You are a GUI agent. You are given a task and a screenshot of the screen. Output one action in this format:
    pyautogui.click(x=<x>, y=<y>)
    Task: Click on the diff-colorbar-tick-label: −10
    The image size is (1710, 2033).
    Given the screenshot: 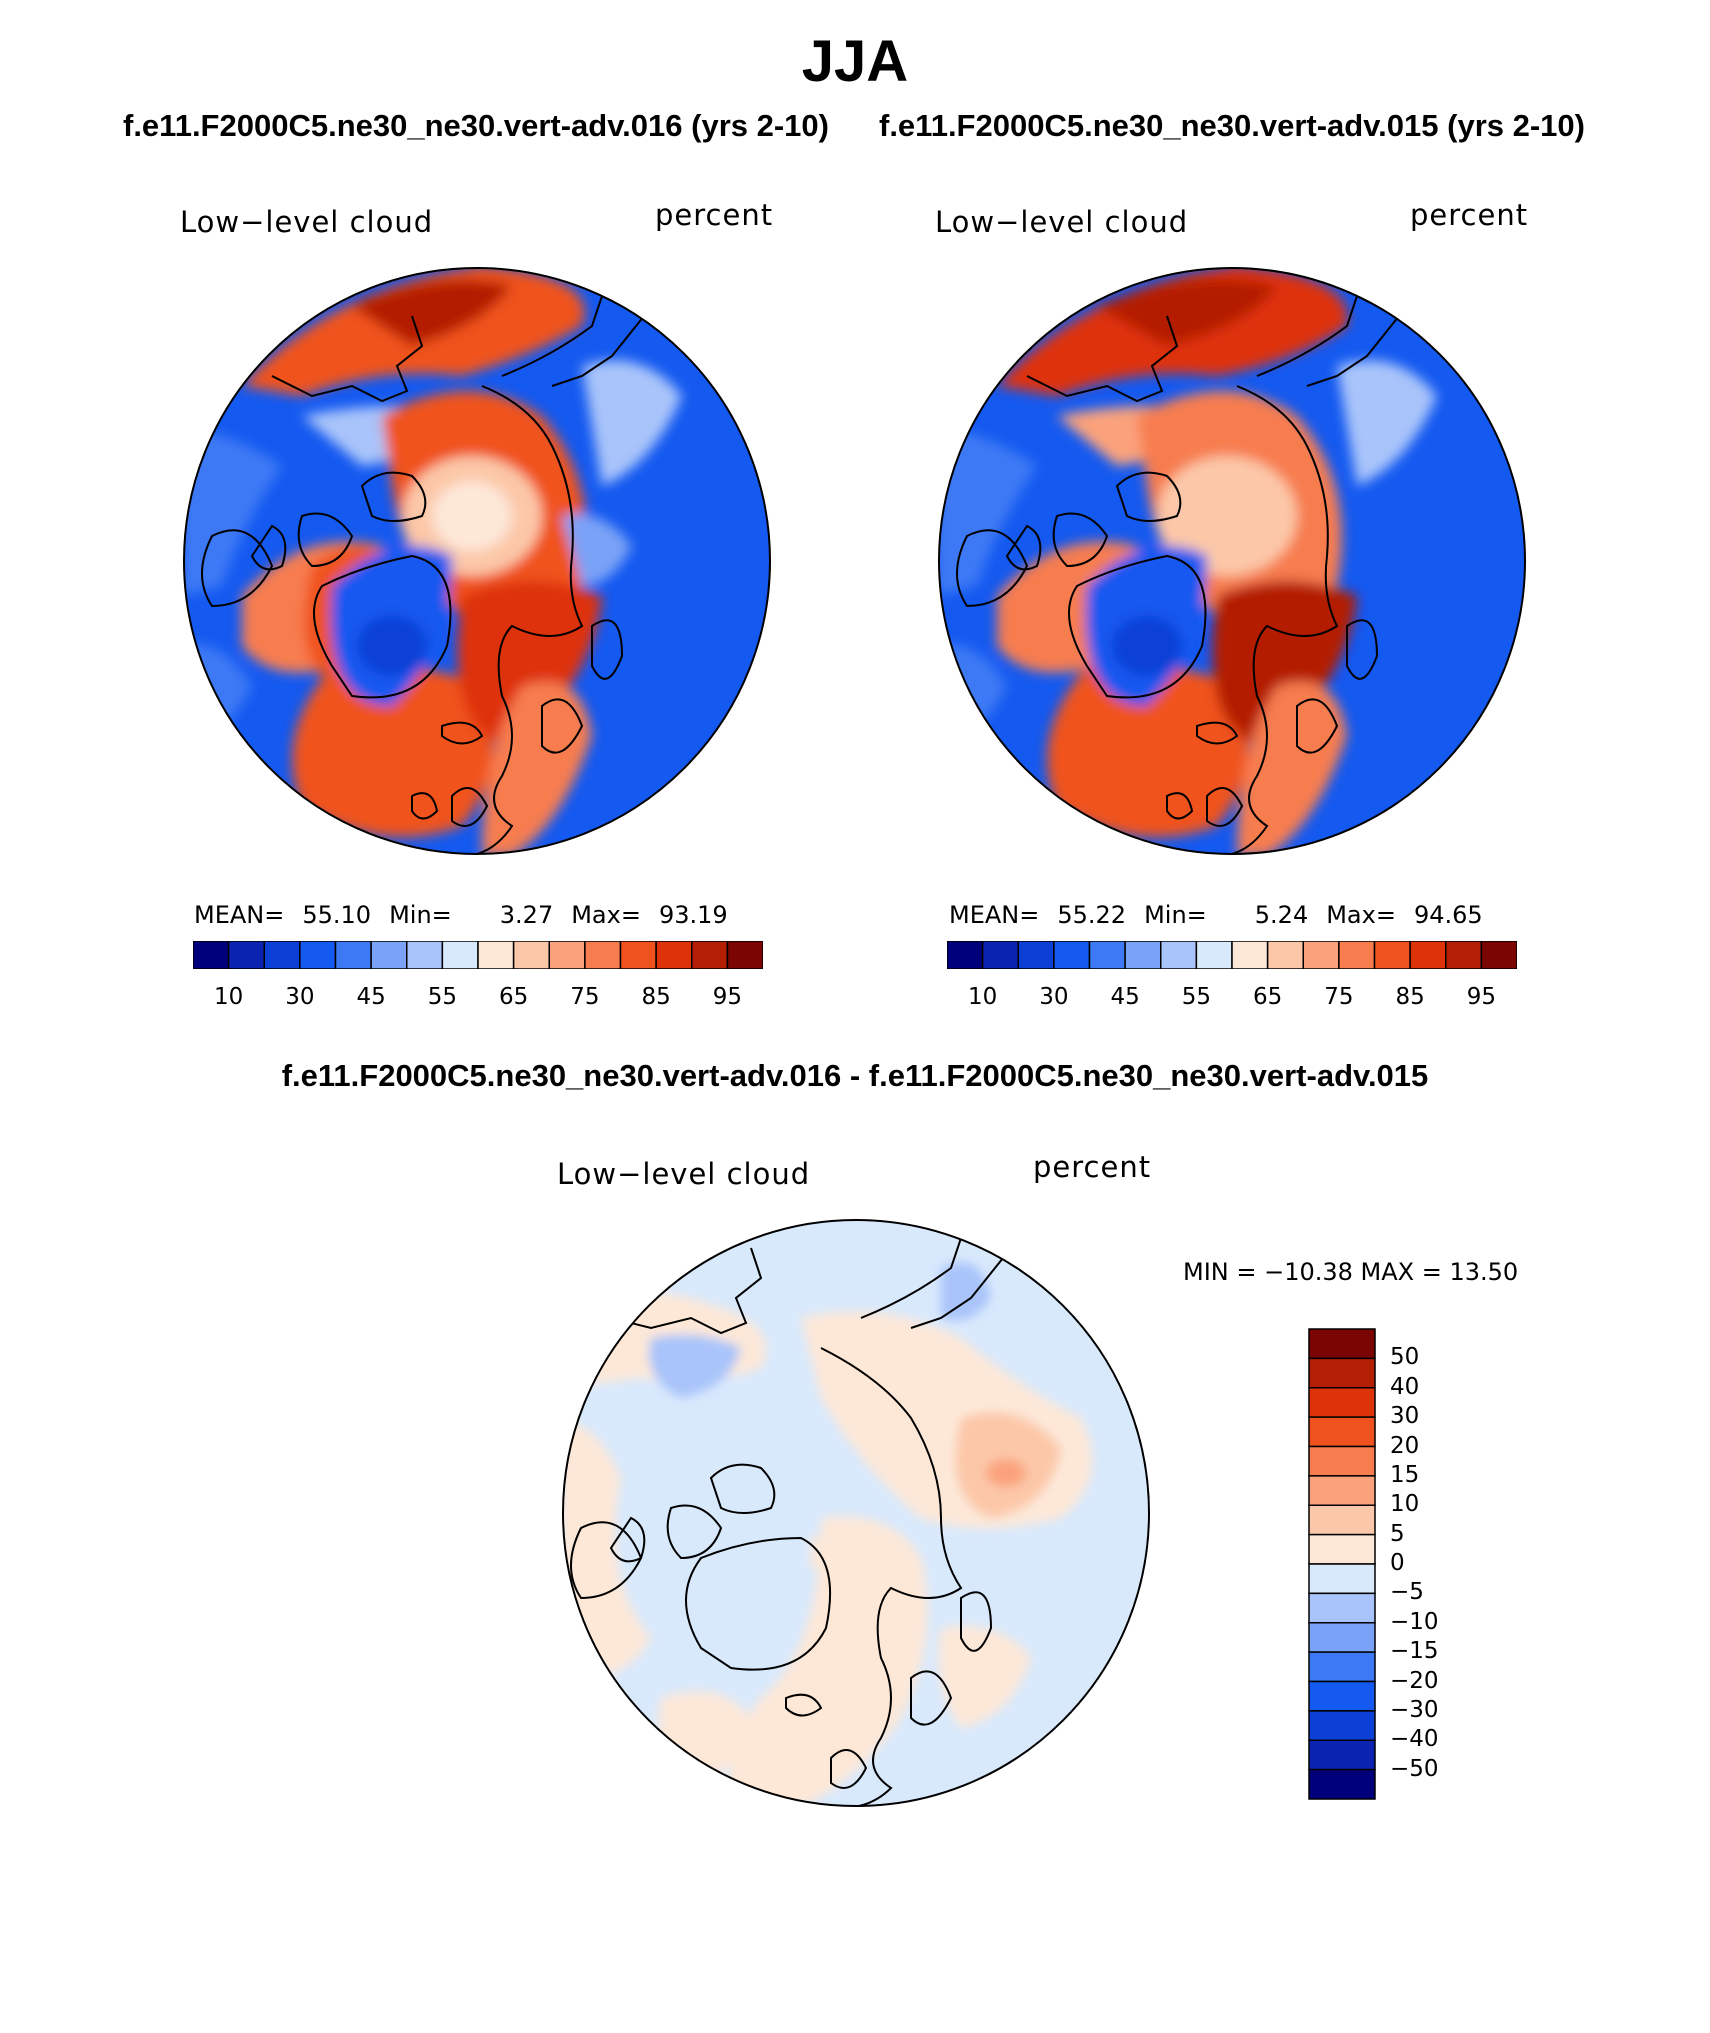 What is the action you would take?
    pyautogui.click(x=1414, y=1621)
    